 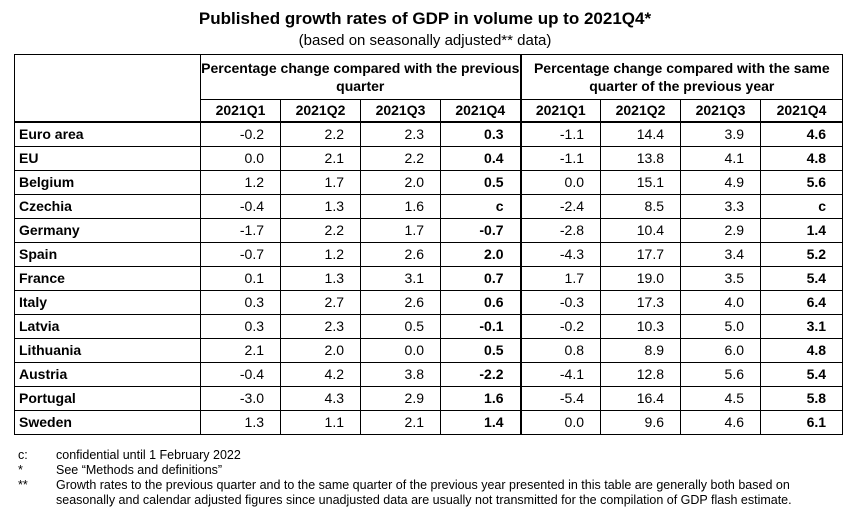 I want to click on value-cell: 4.1, so click(x=721, y=158).